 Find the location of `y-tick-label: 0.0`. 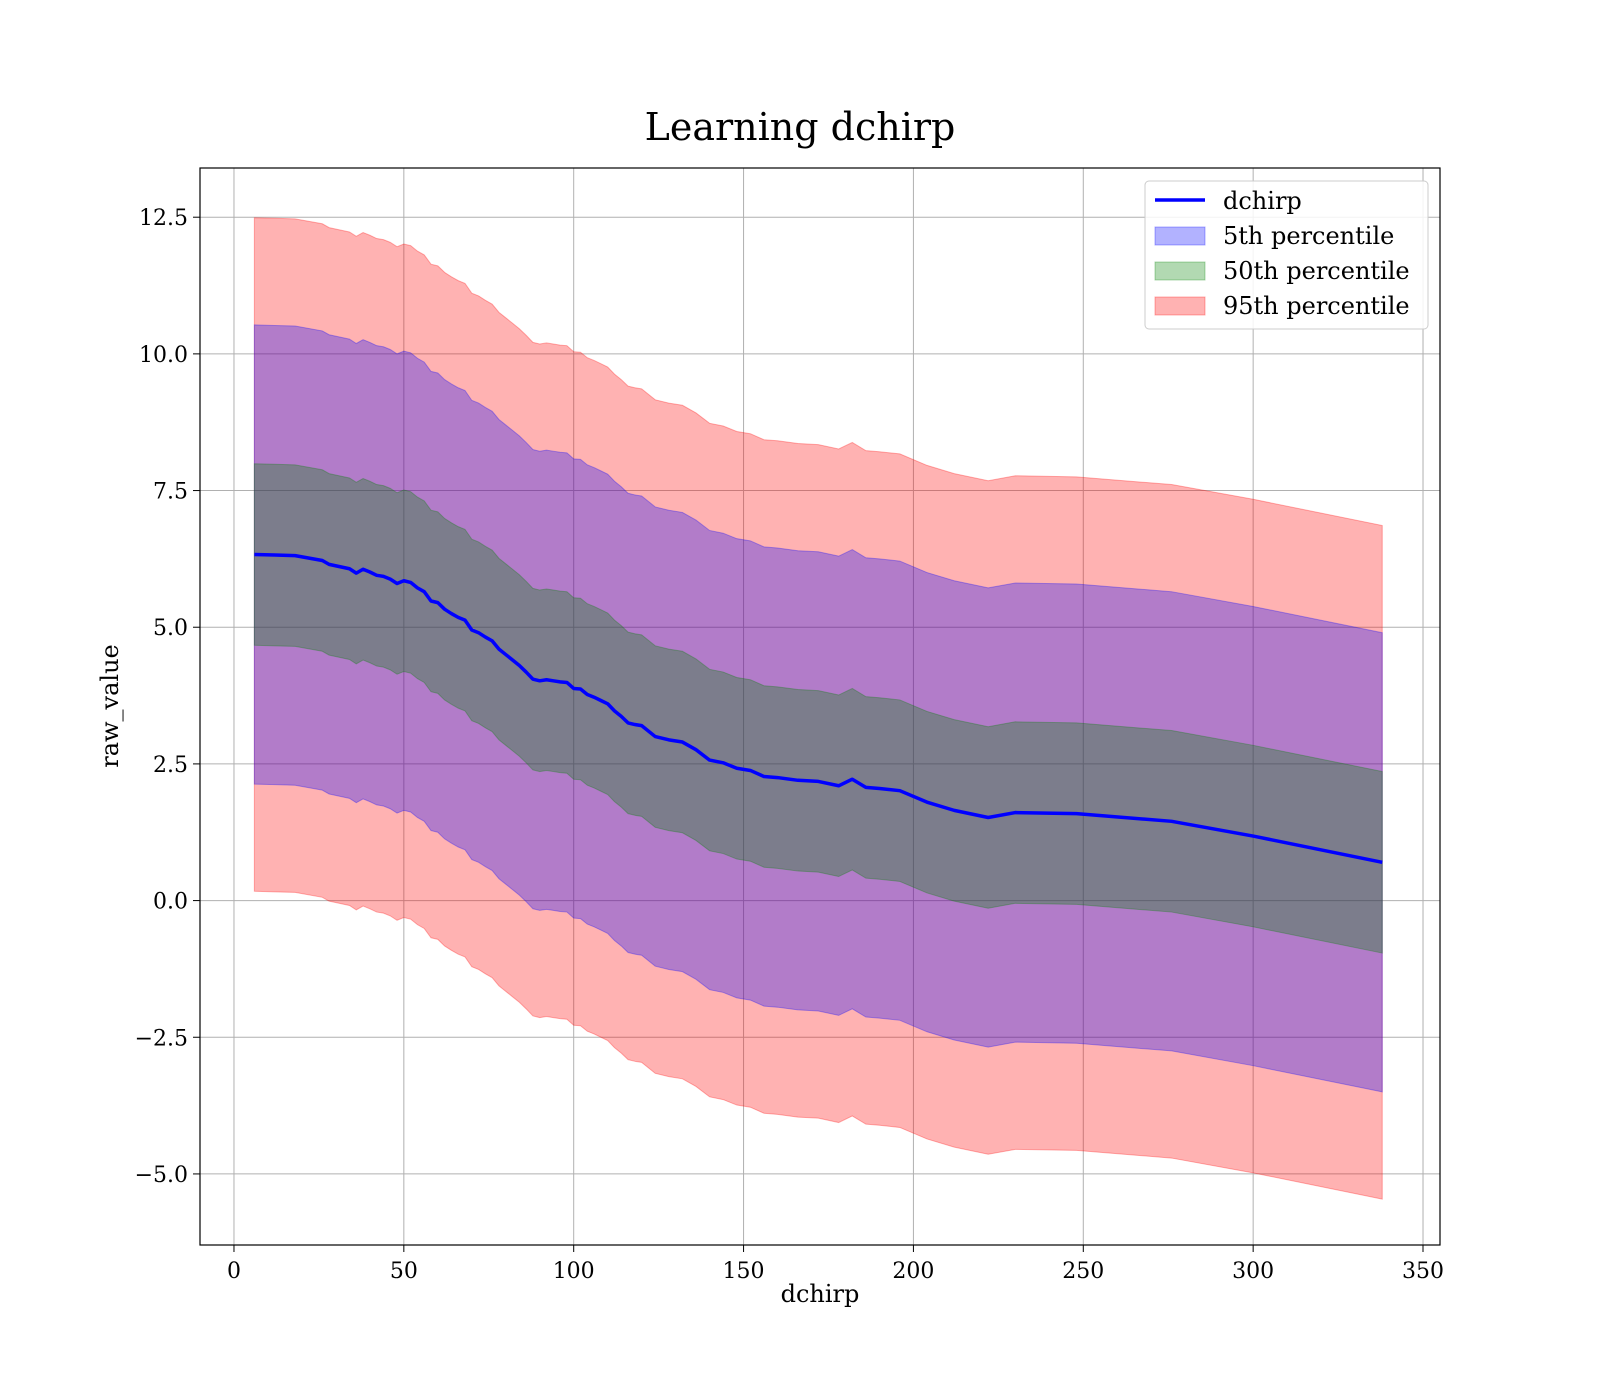

y-tick-label: 0.0 is located at coordinates (170, 902).